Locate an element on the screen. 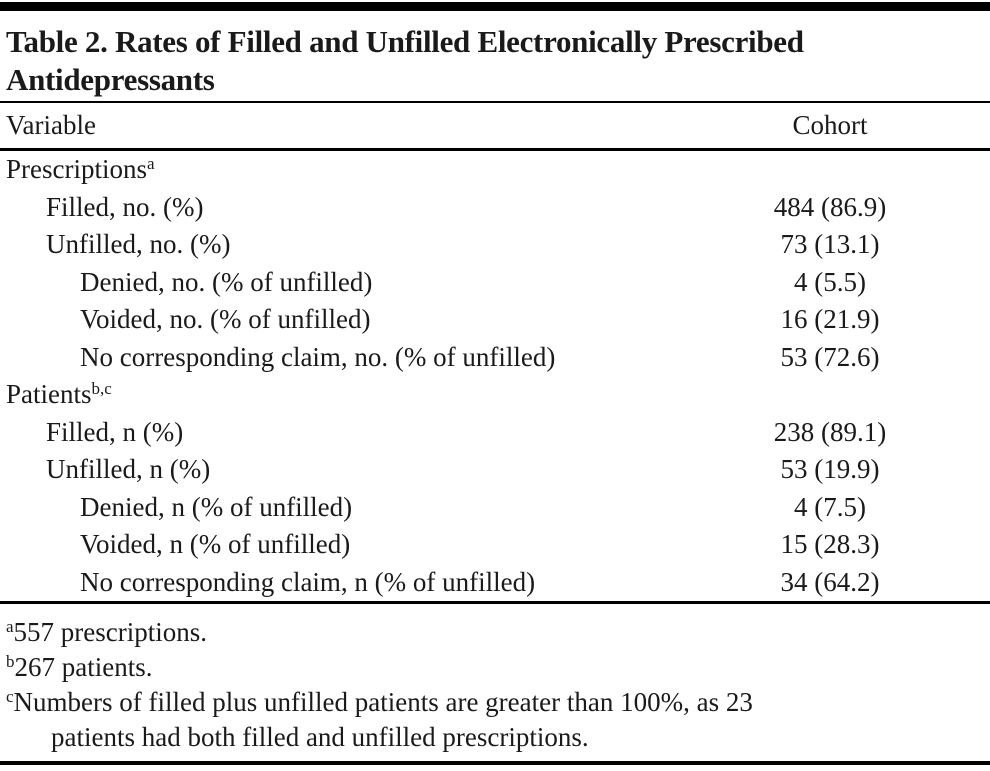  header-divider-rule is located at coordinates (495, 149).